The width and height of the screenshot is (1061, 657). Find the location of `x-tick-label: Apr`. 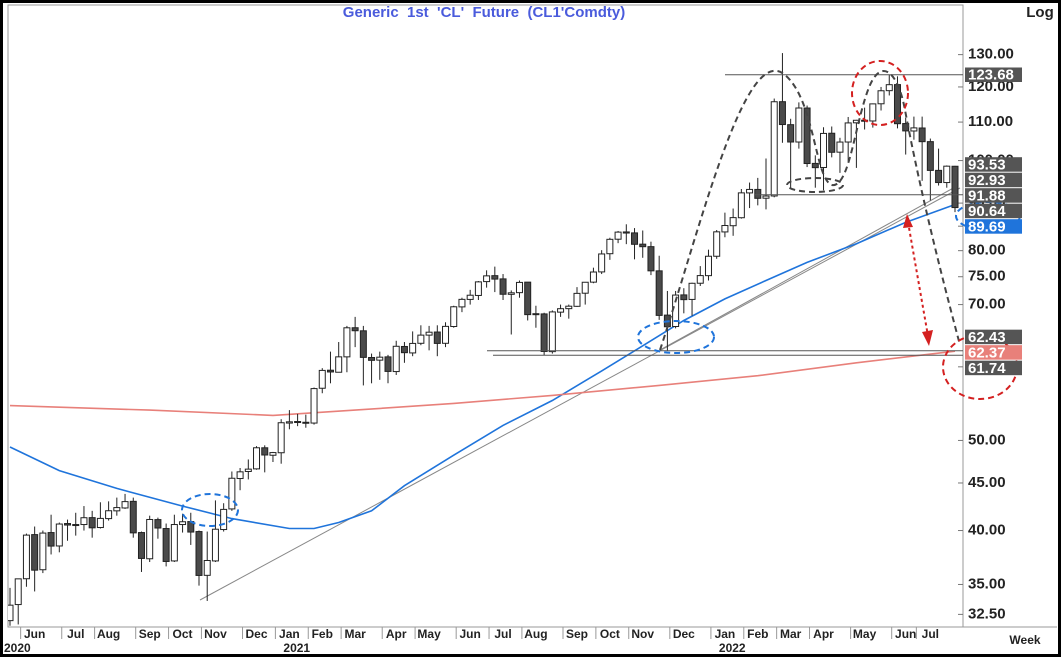

x-tick-label: Apr is located at coordinates (396, 634).